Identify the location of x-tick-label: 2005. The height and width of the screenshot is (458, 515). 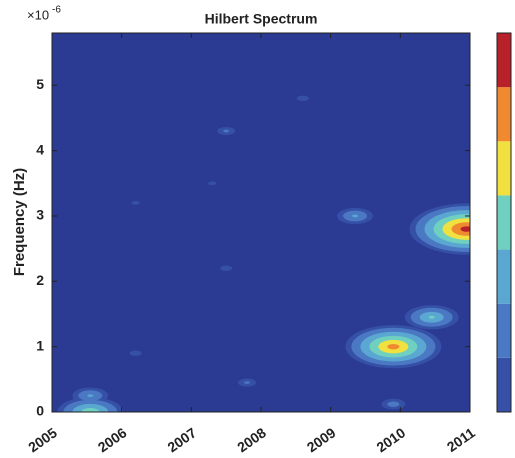
(42, 439).